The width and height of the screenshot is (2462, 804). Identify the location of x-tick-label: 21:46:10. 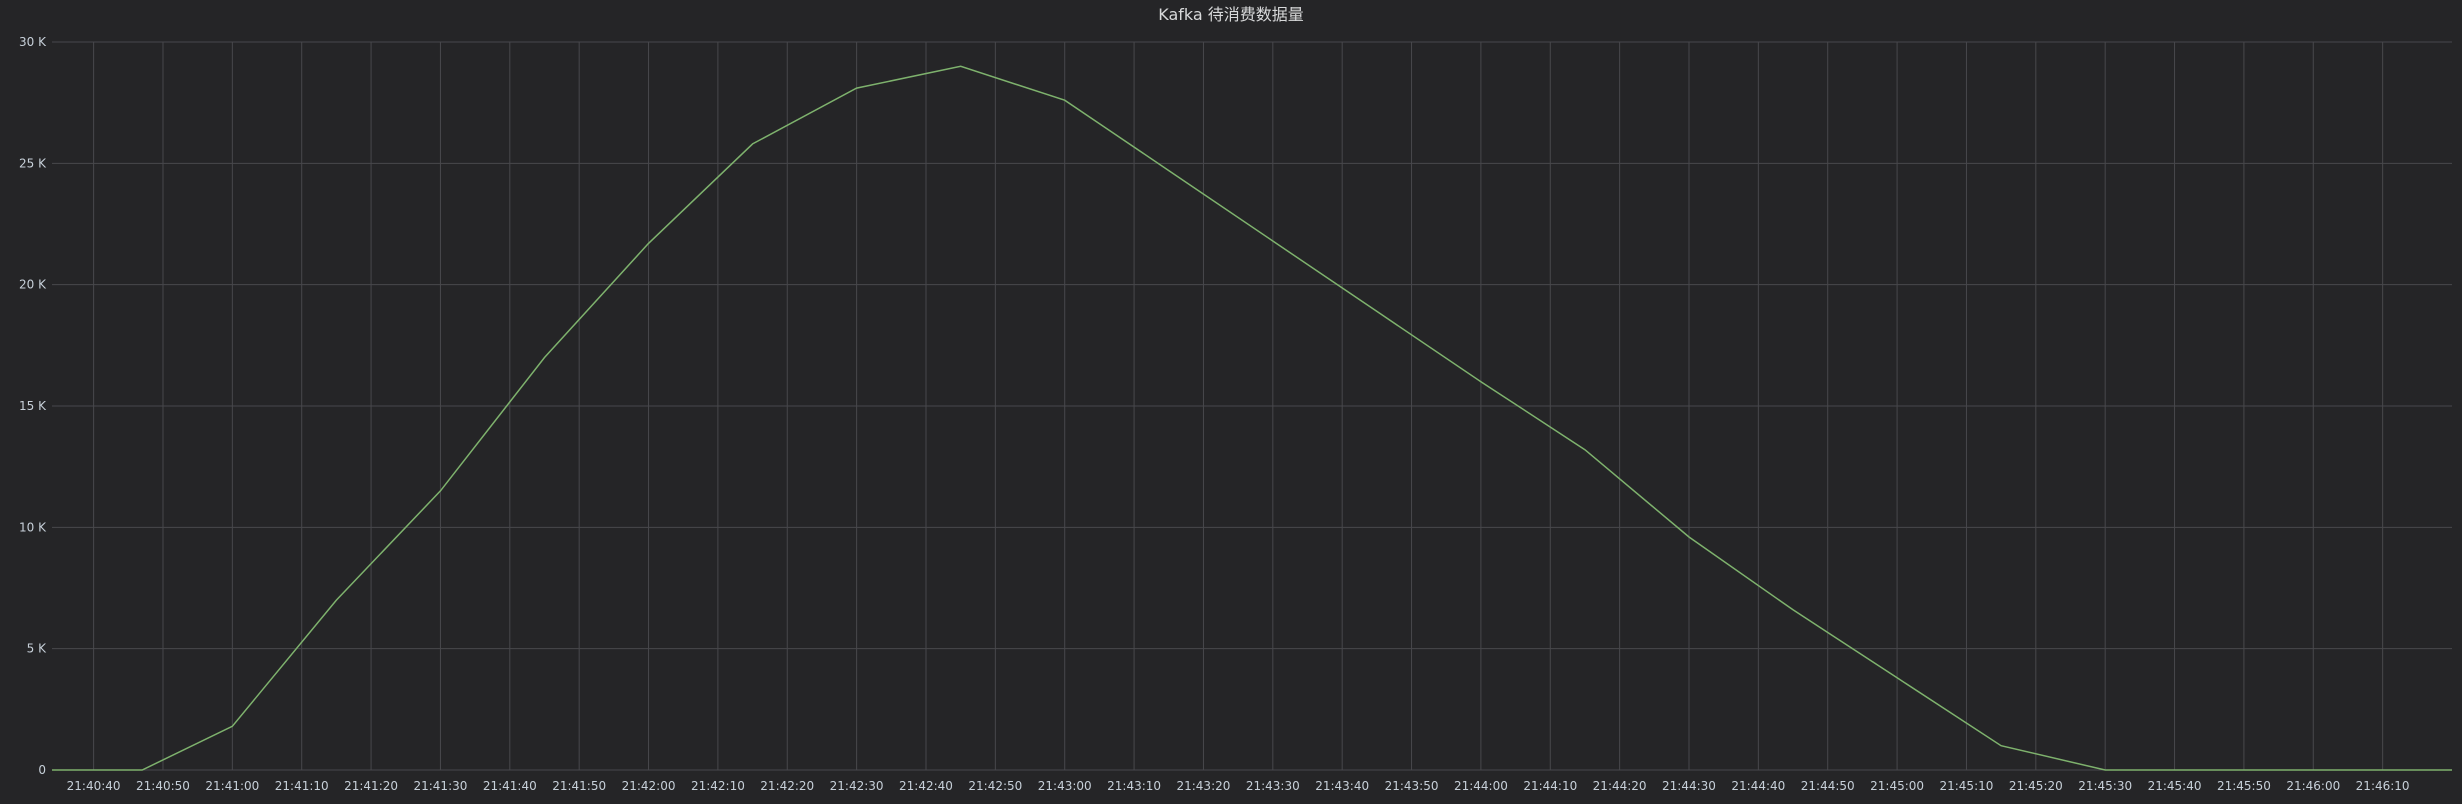
(2383, 786).